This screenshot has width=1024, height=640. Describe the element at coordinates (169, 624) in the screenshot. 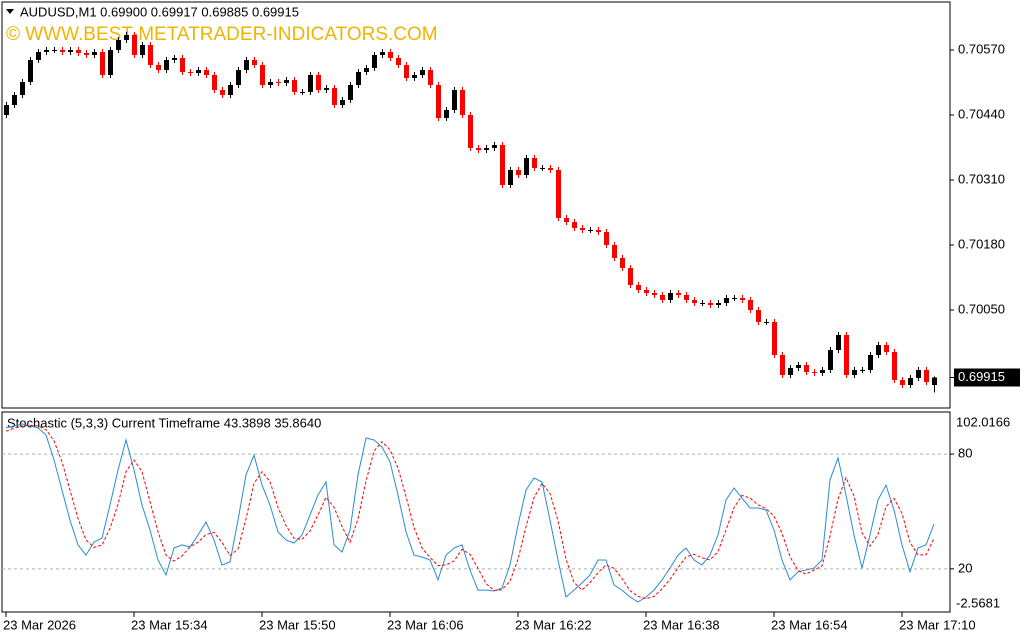

I see `x-tick-label: 23 Mar 15:34` at that location.